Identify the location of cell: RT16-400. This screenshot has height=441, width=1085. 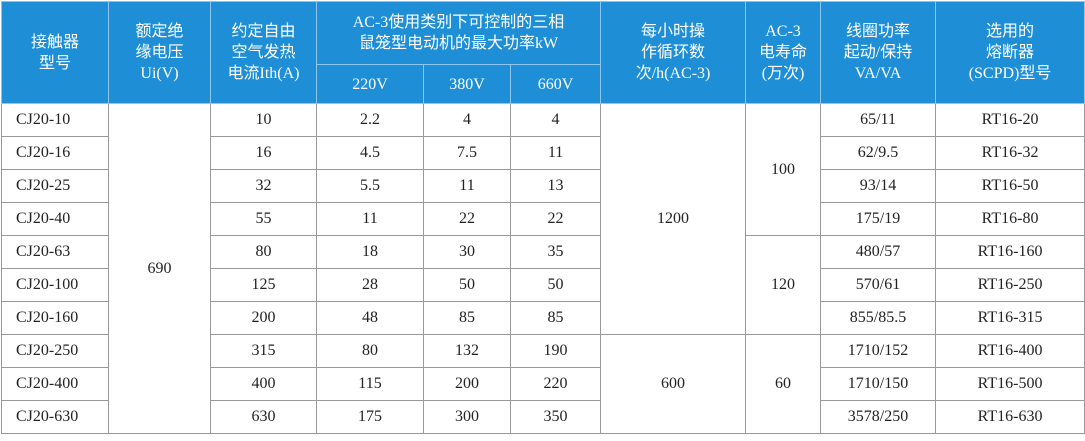
(1010, 351).